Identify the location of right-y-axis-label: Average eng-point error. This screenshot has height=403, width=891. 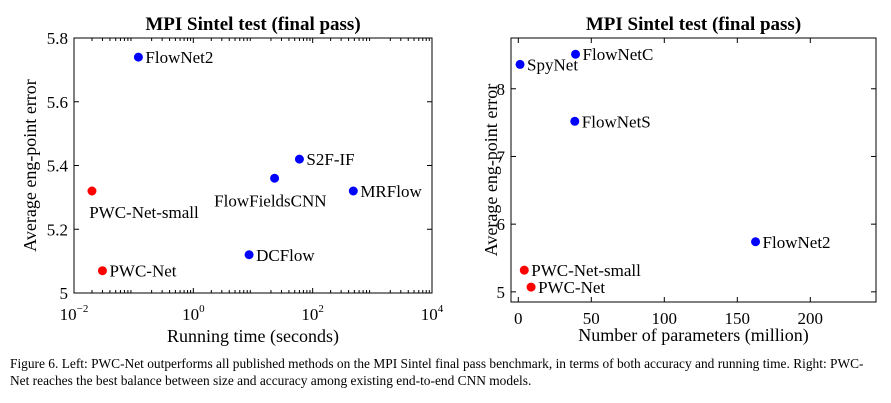
(491, 170).